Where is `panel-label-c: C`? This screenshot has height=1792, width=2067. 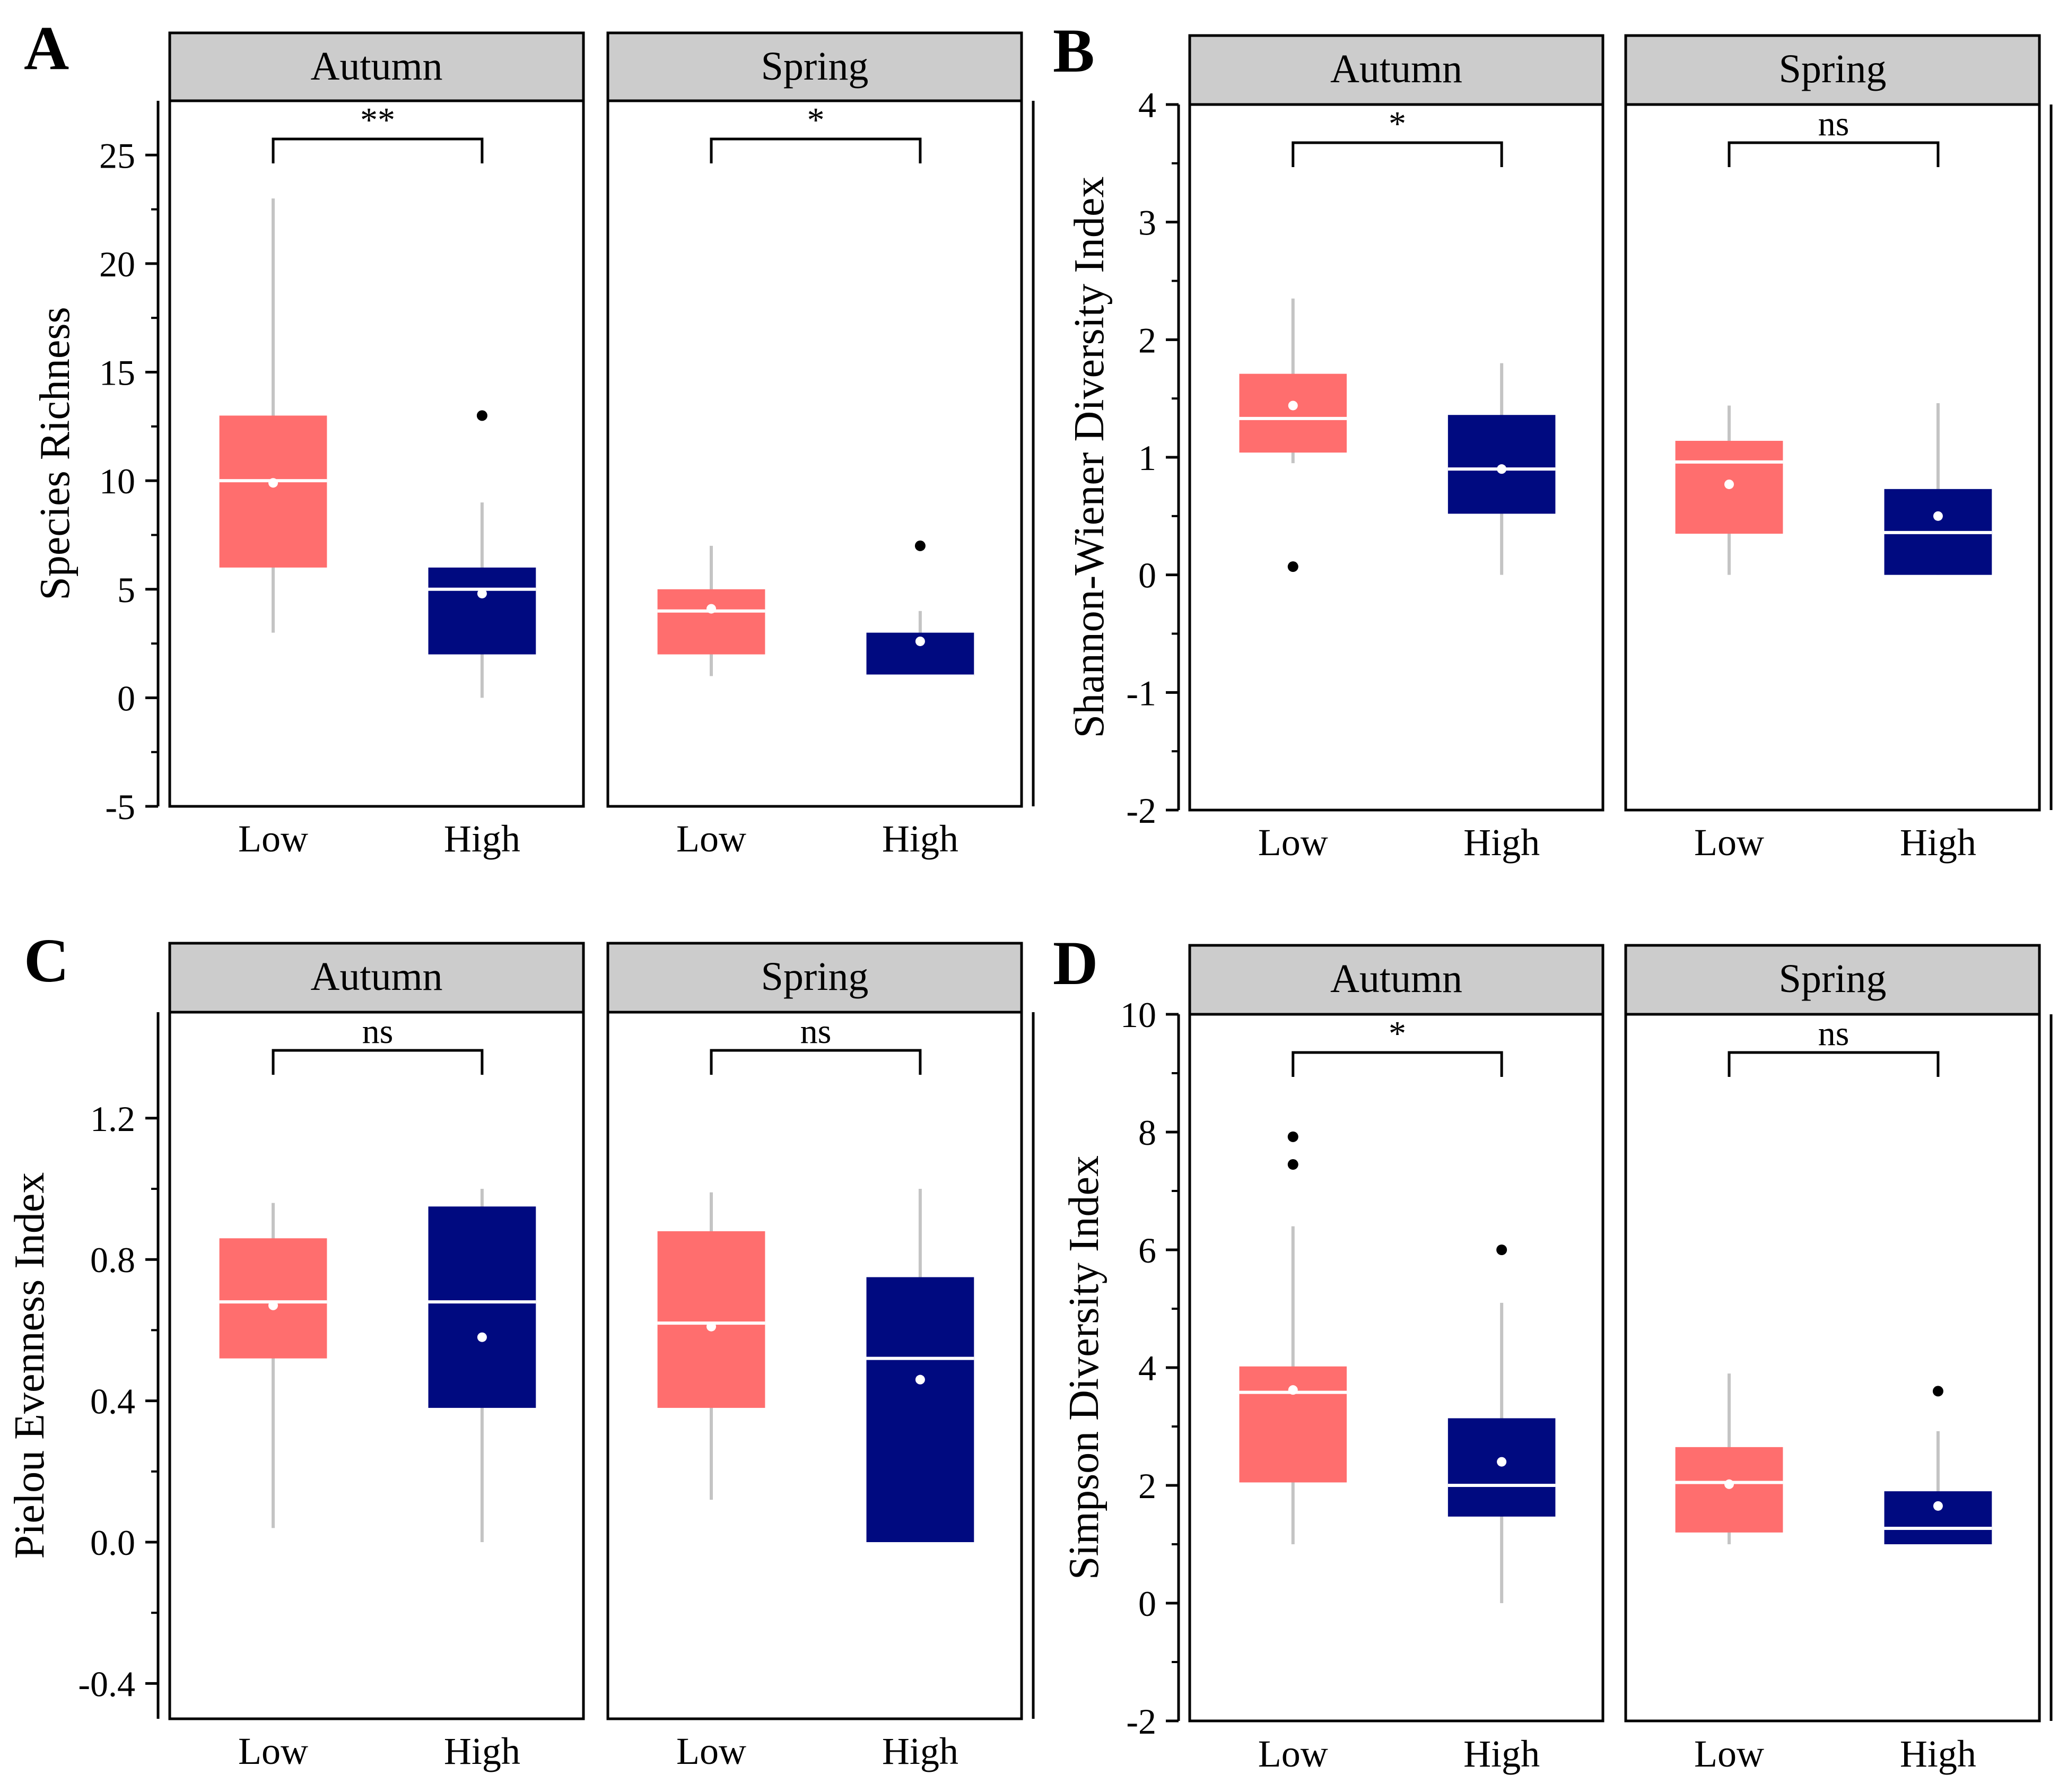
panel-label-c: C is located at coordinates (47, 960).